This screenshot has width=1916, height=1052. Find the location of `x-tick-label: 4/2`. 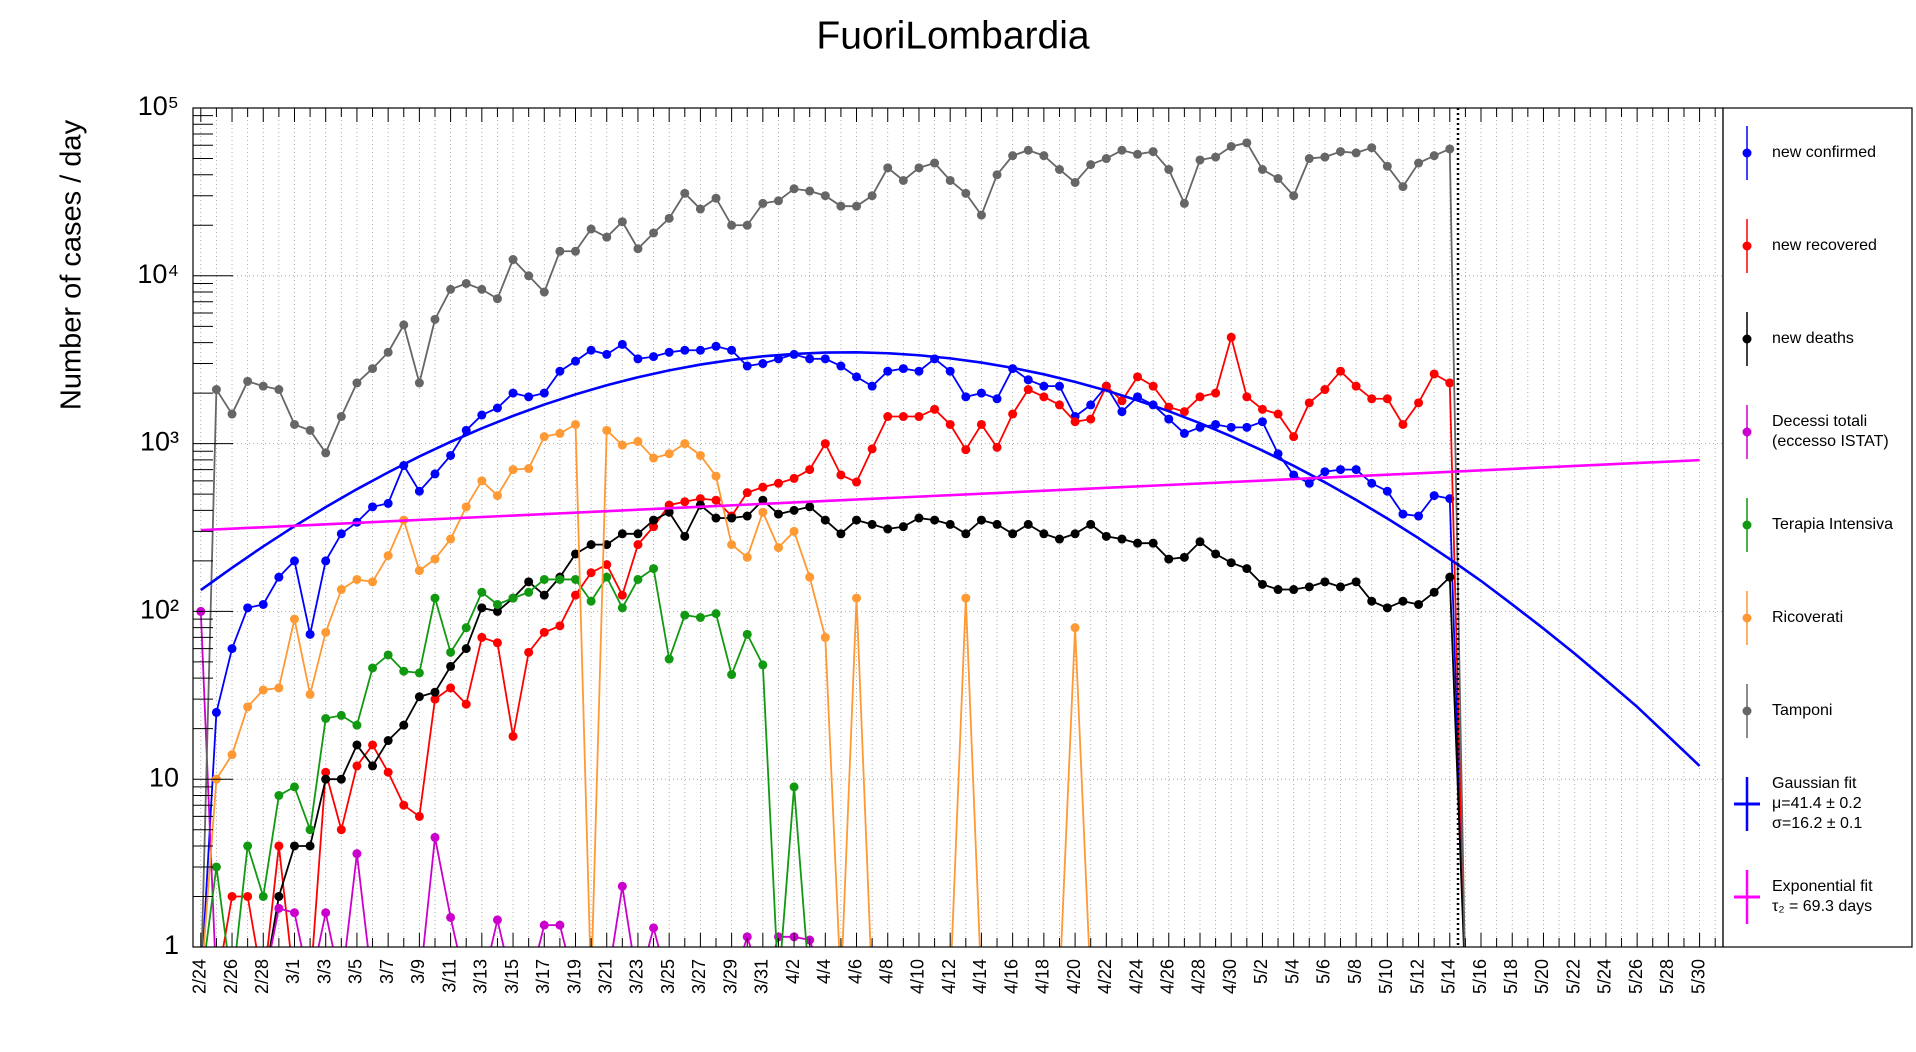

x-tick-label: 4/2 is located at coordinates (793, 971).